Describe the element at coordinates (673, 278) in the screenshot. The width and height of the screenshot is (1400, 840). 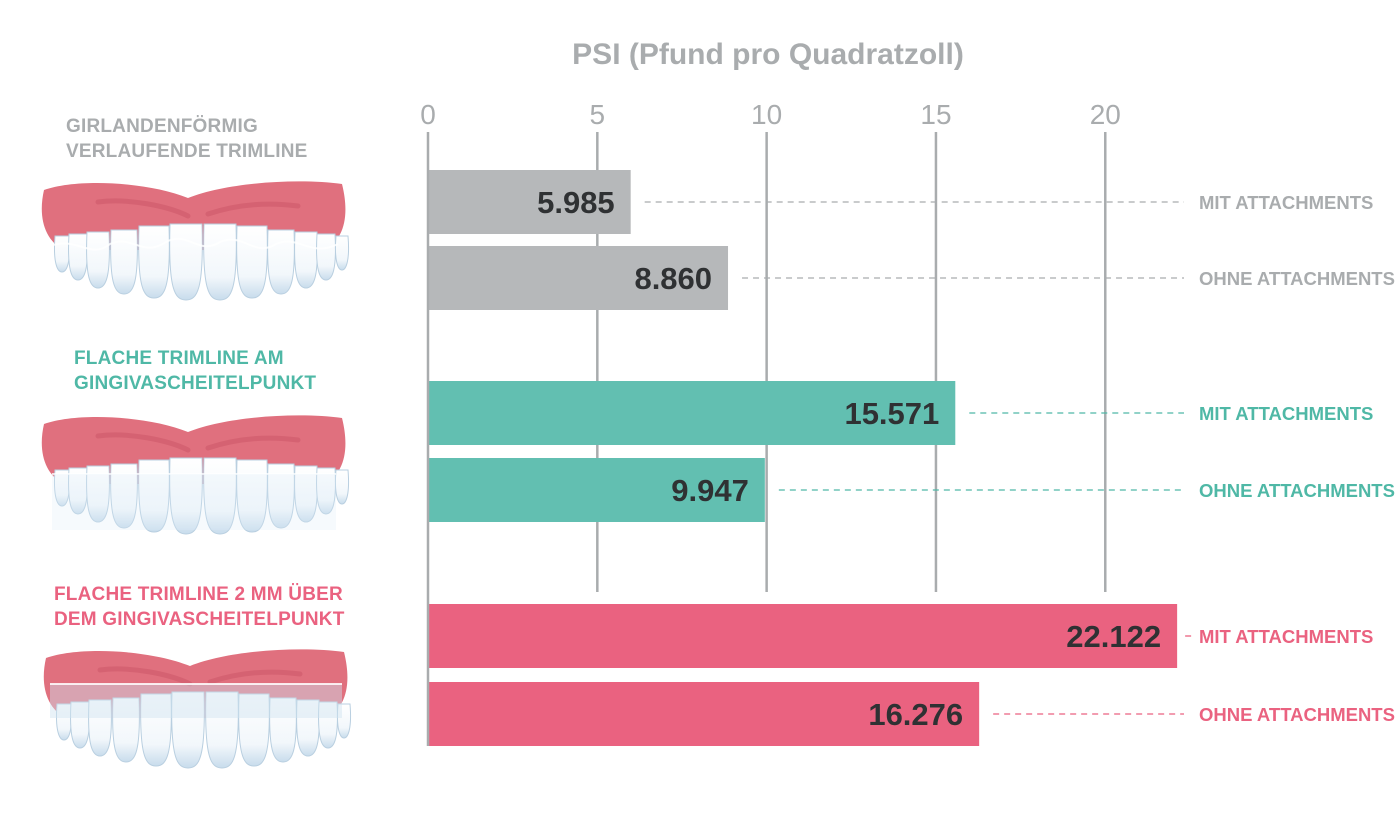
I see `bar-value-label: 8.860` at that location.